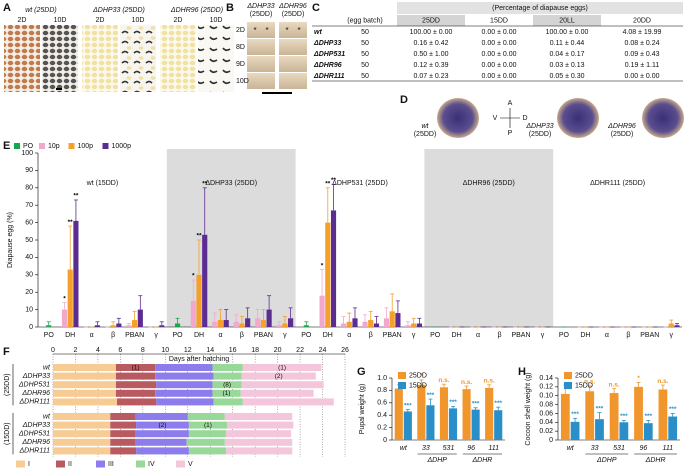 This screenshot has height=470, width=685. Describe the element at coordinates (567, 76) in the screenshot. I see `table-cell: 0.05 ± 0.30` at that location.